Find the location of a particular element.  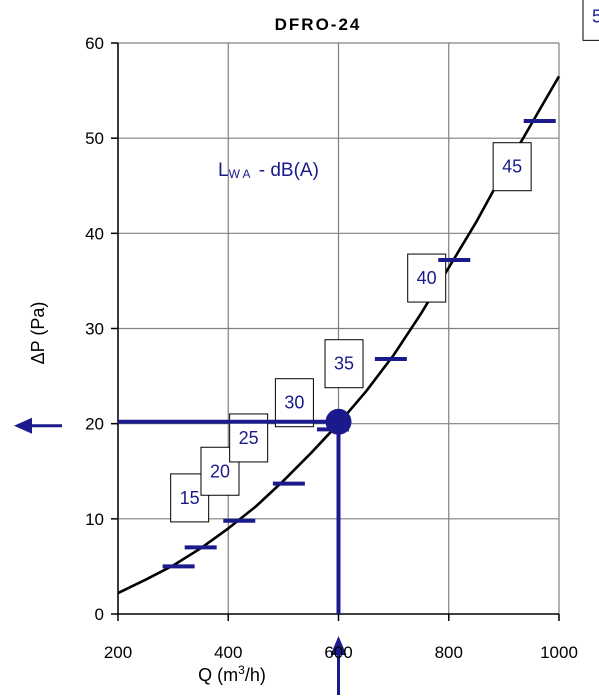

x-tick-label: 600 is located at coordinates (338, 652).